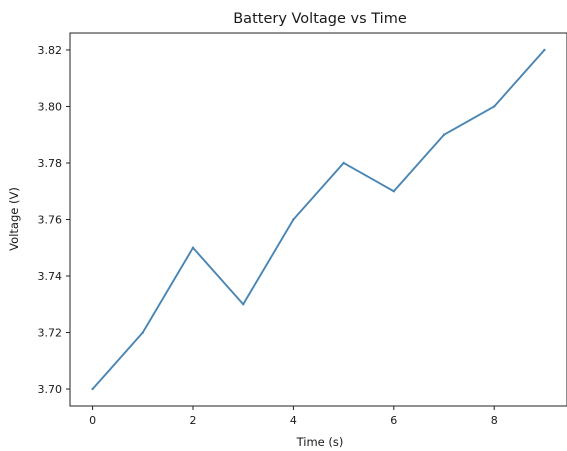 The image size is (567, 451). What do you see at coordinates (50, 163) in the screenshot?
I see `y-tick-label: 3.78` at bounding box center [50, 163].